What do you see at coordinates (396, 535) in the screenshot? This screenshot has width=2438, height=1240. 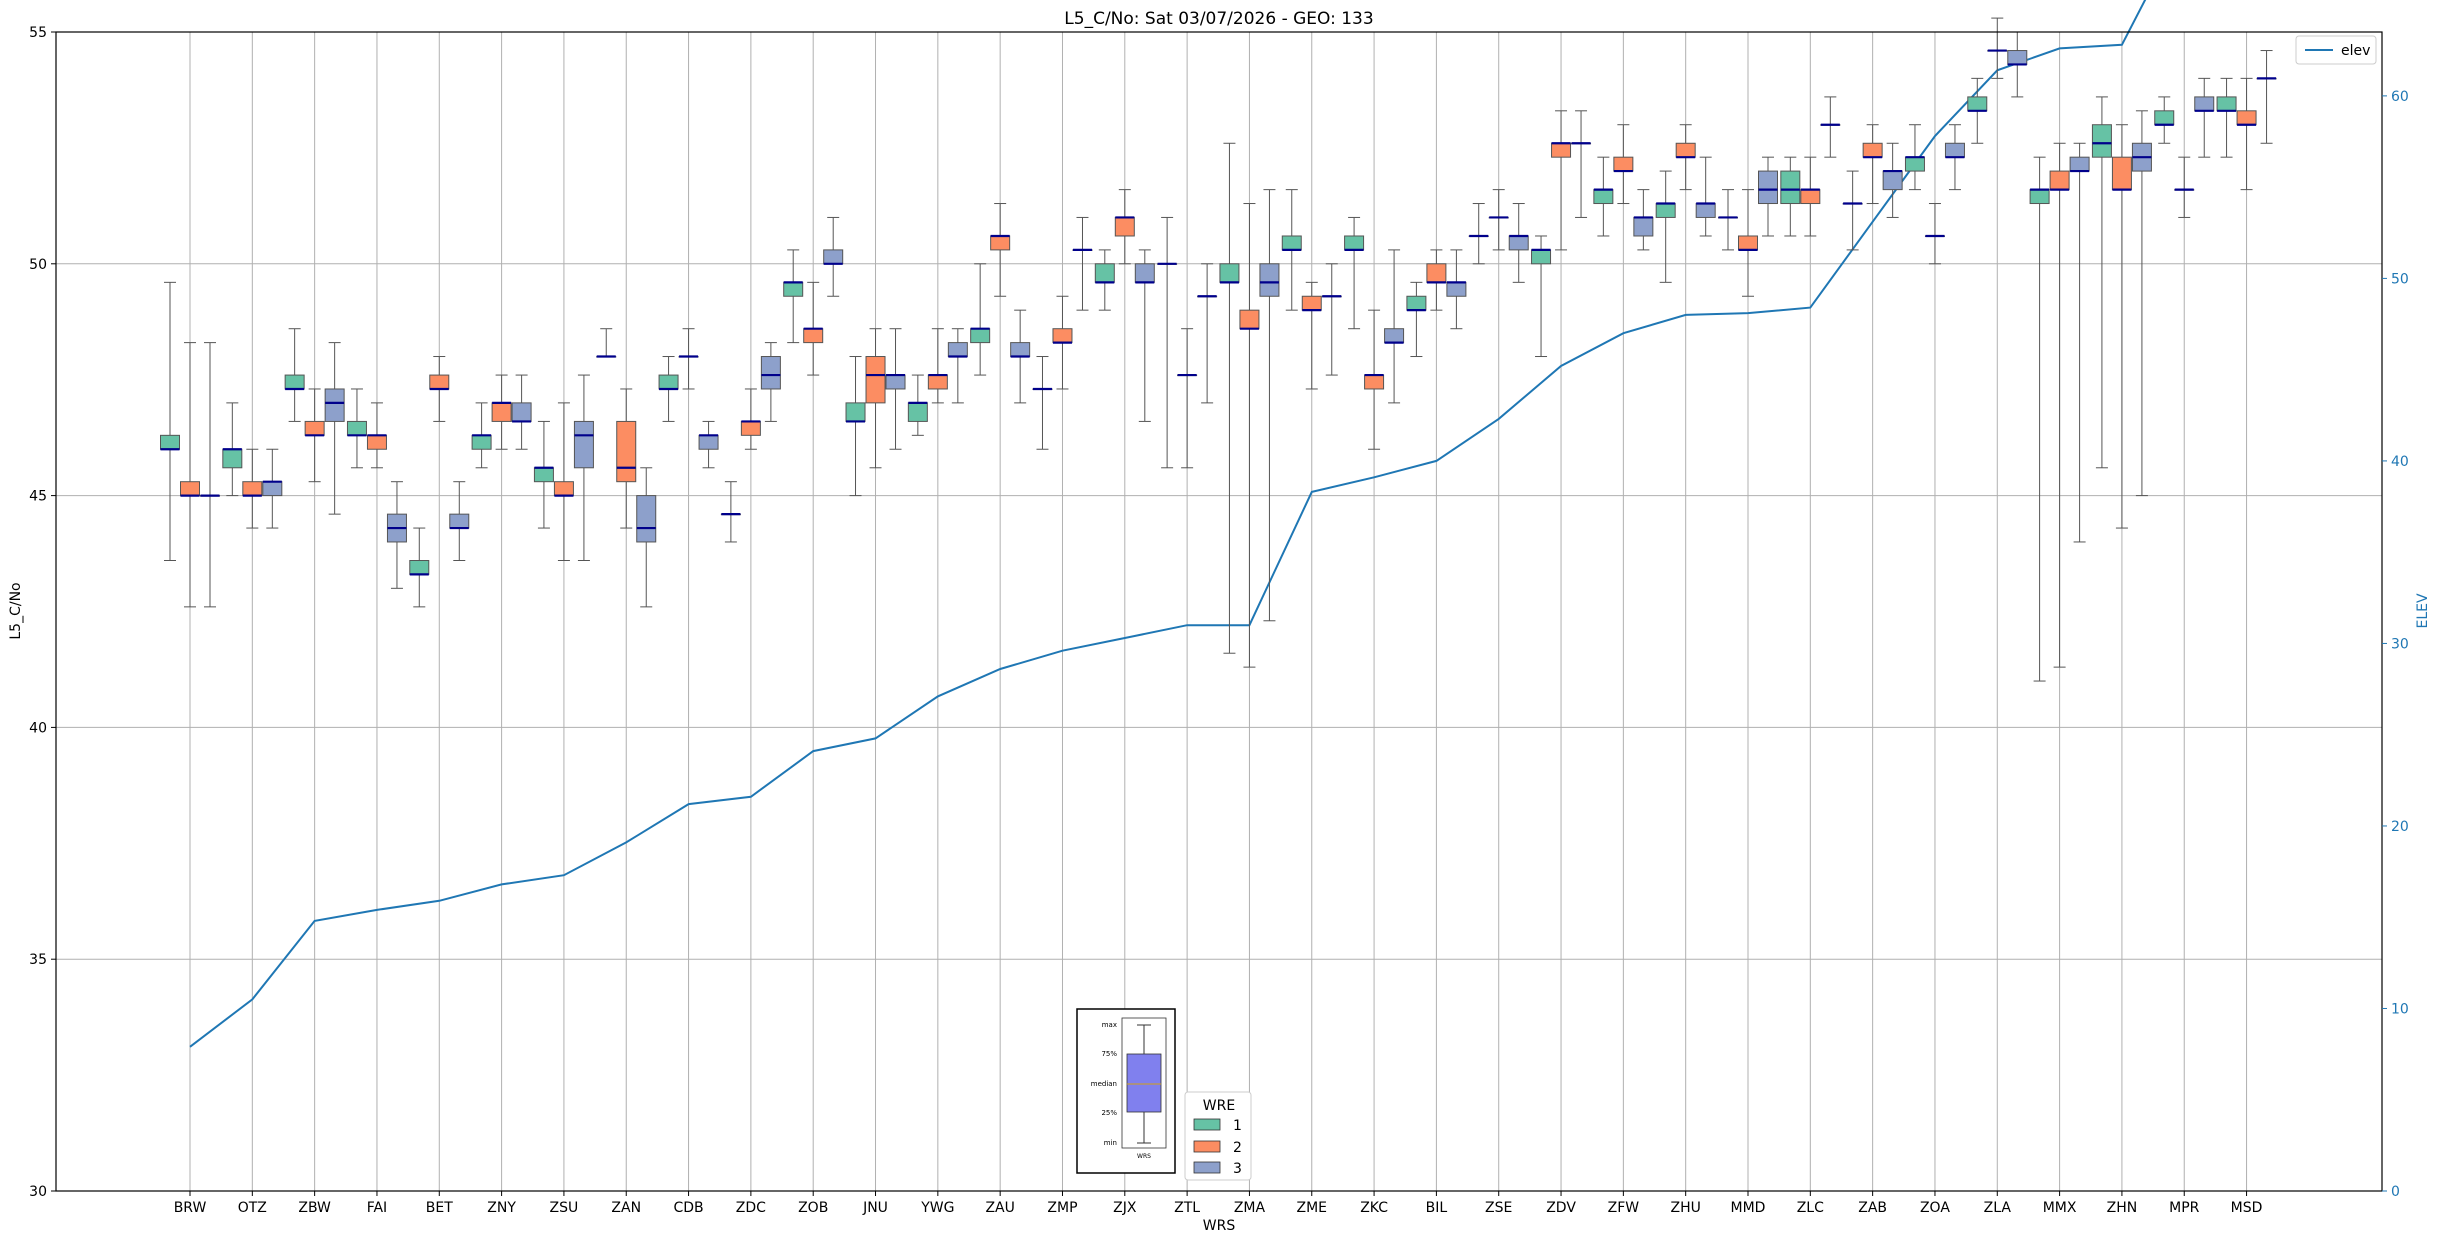 I see `box-fai-wre3` at bounding box center [396, 535].